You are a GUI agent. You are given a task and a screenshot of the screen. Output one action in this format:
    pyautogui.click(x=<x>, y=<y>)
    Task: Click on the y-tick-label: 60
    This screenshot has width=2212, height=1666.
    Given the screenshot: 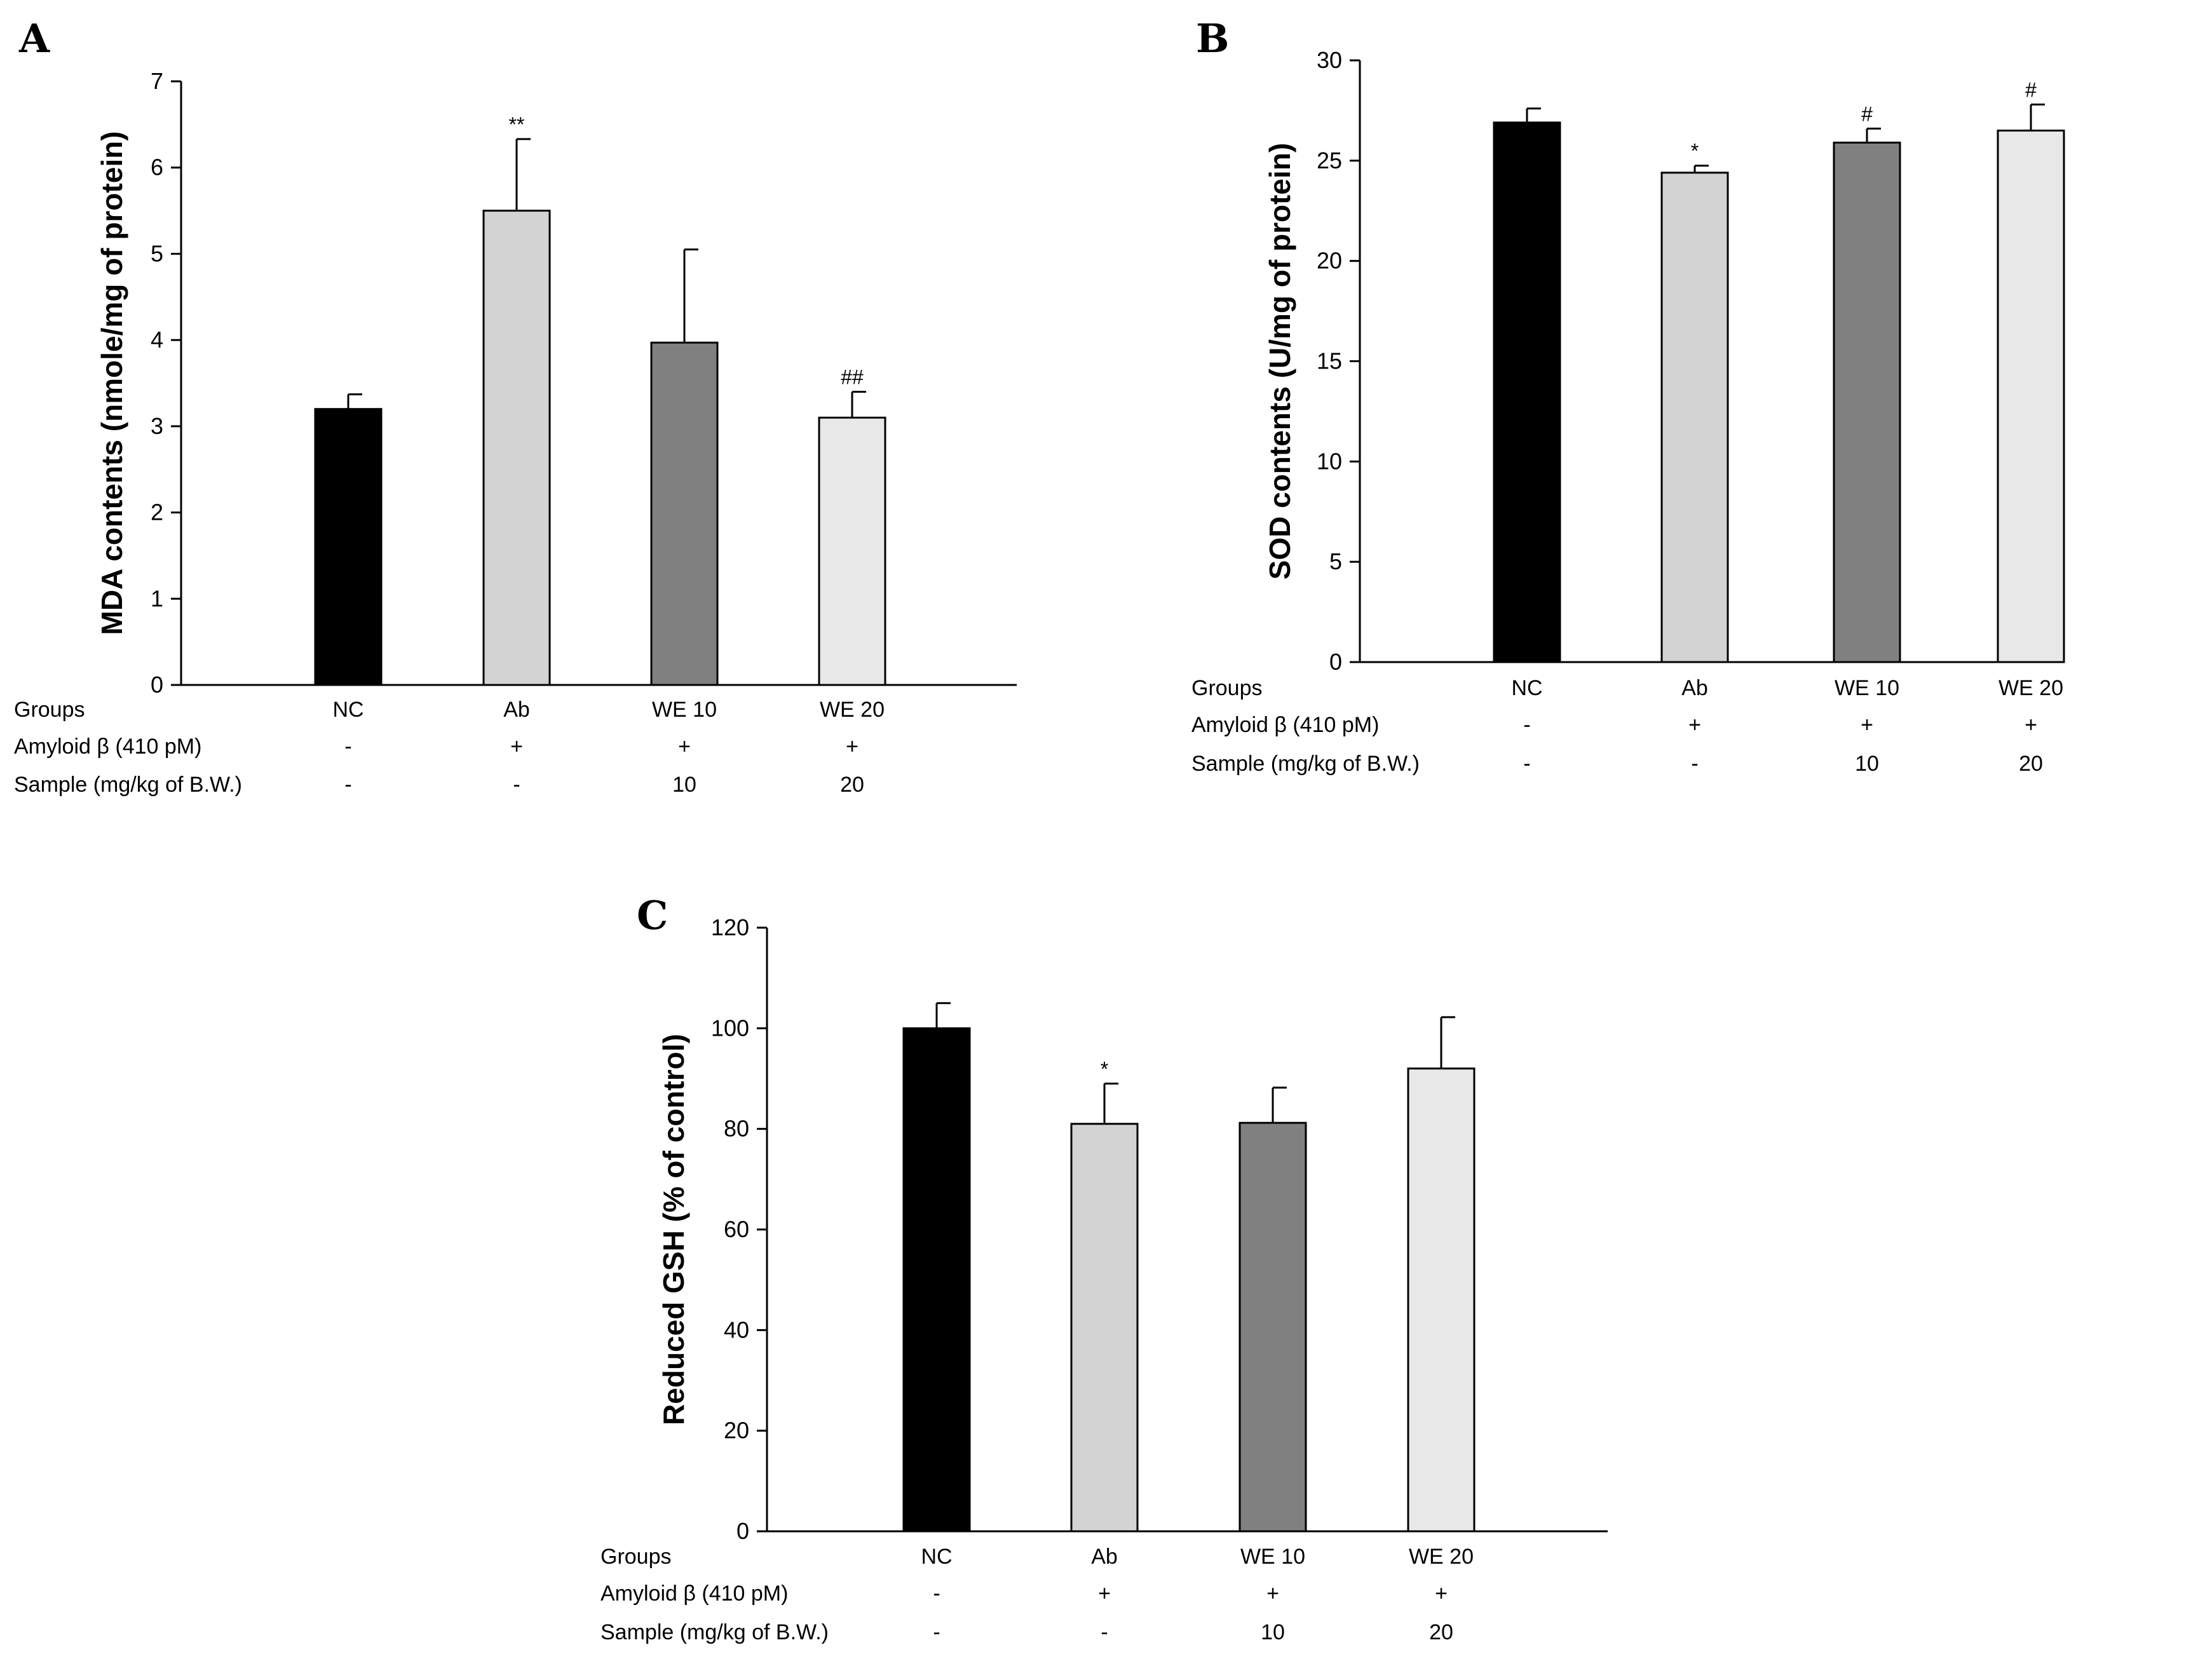 What is the action you would take?
    pyautogui.click(x=736, y=1229)
    